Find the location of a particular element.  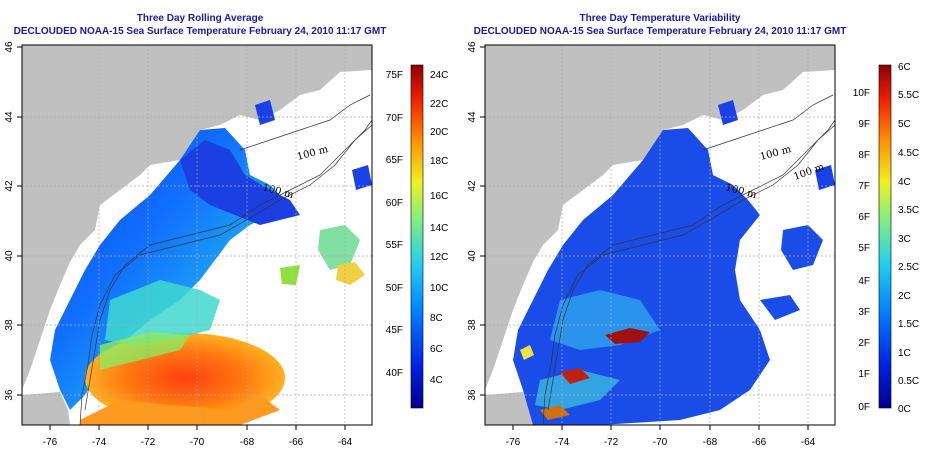

left-x-tick-2: -74 is located at coordinates (99, 442).